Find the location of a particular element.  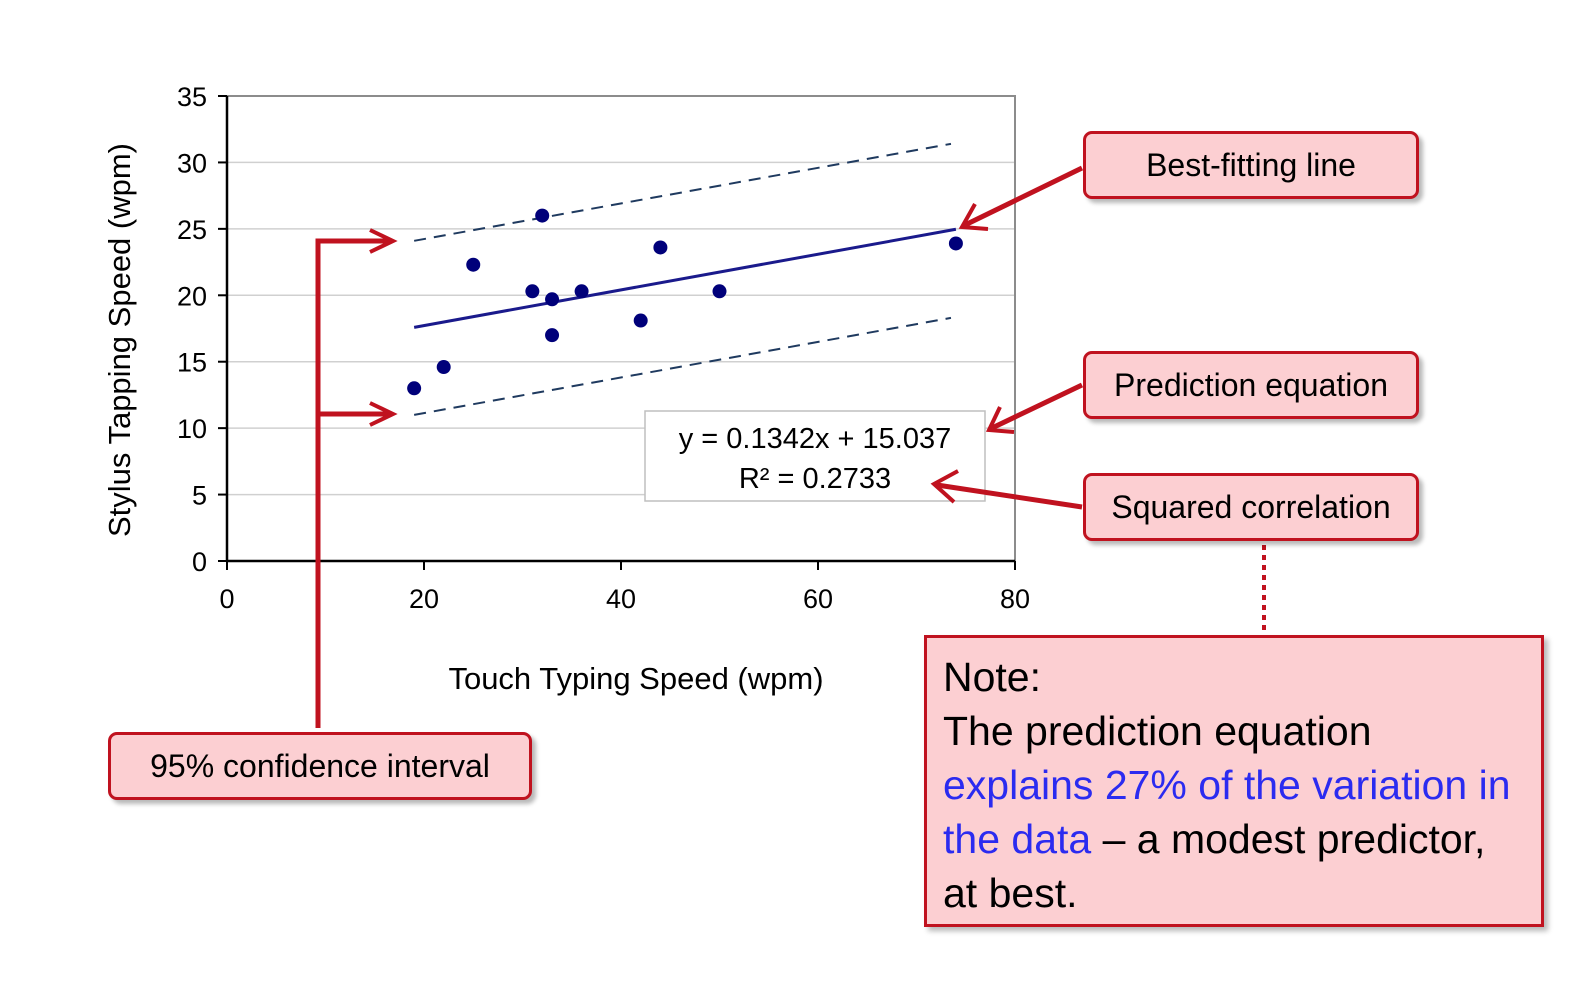

note-title: Note: is located at coordinates (992, 677).